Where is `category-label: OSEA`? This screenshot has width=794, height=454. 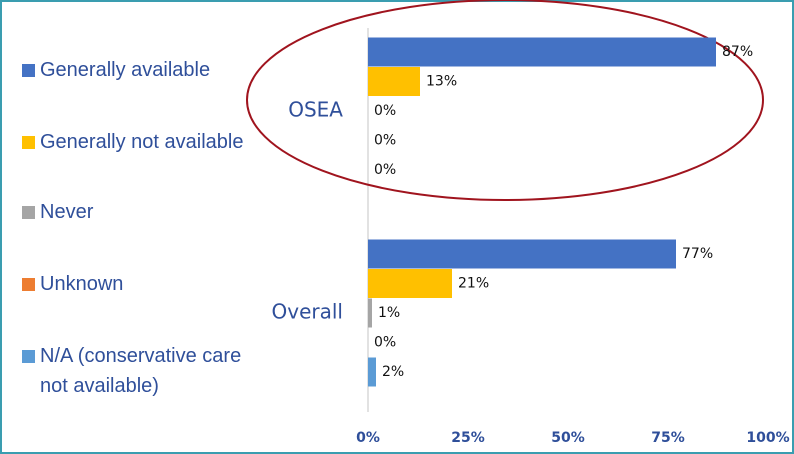
category-label: OSEA is located at coordinates (315, 110).